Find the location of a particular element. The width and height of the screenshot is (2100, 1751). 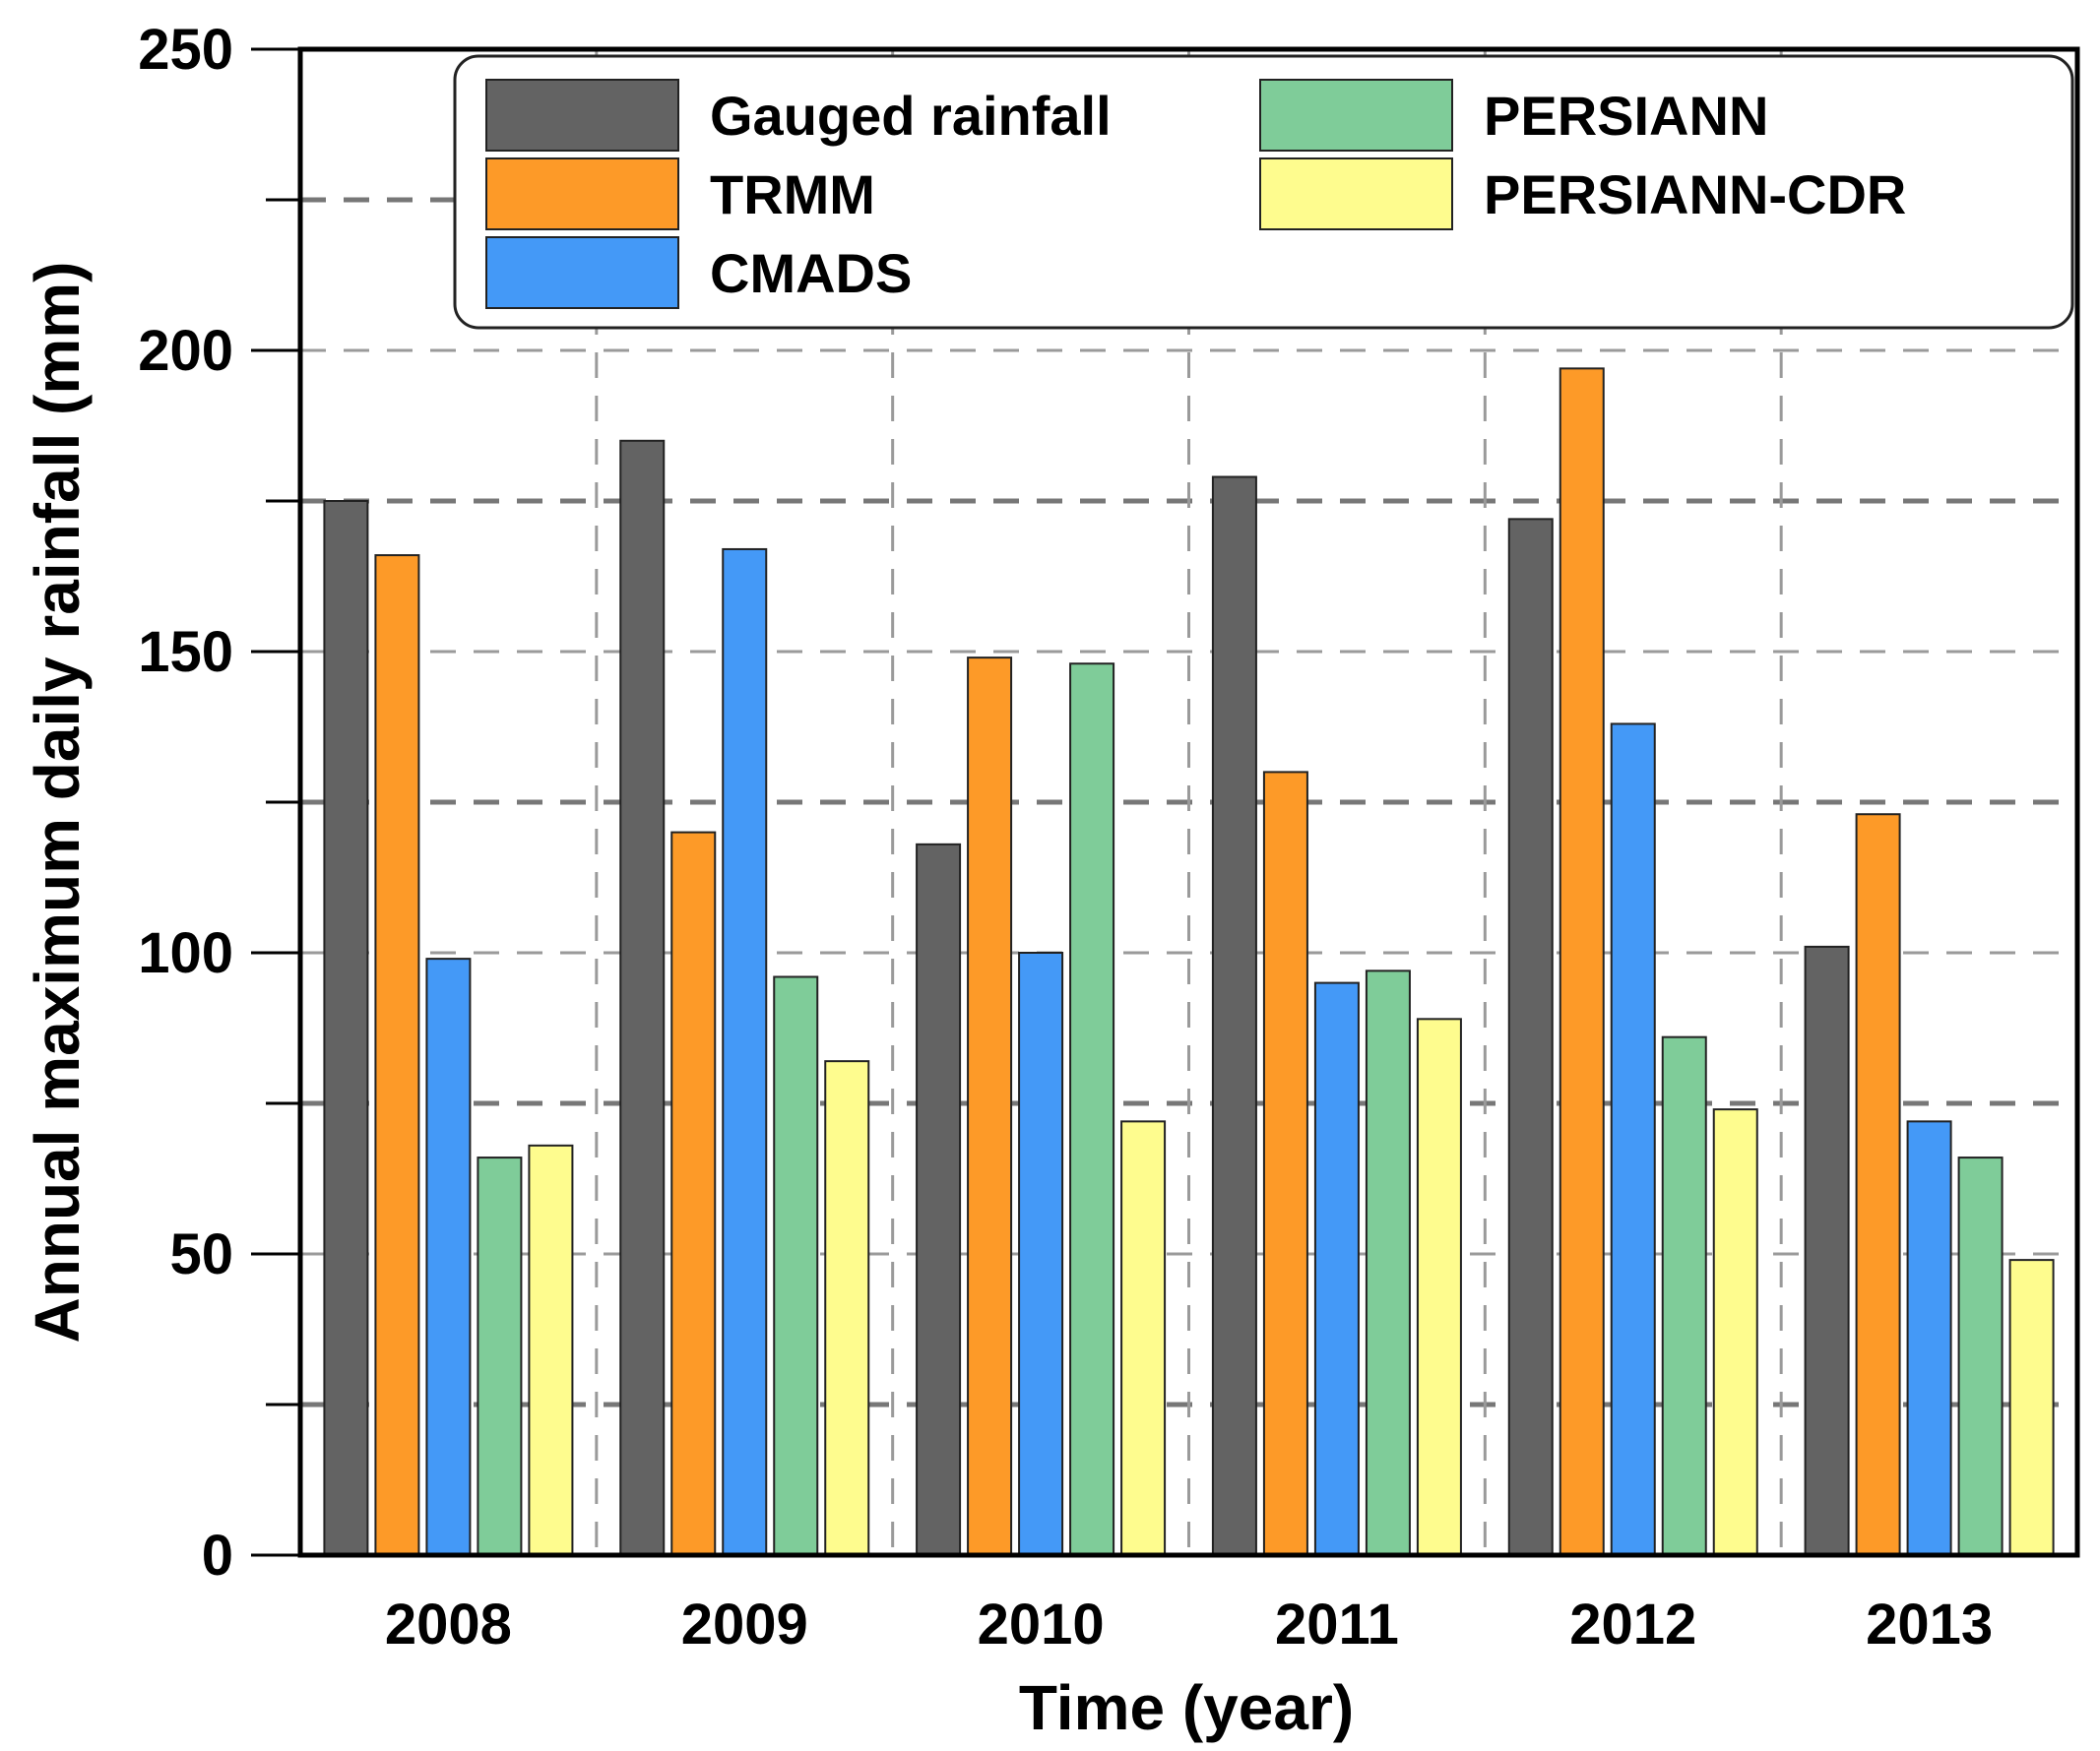

bar-trmm-2010 is located at coordinates (990, 1106).